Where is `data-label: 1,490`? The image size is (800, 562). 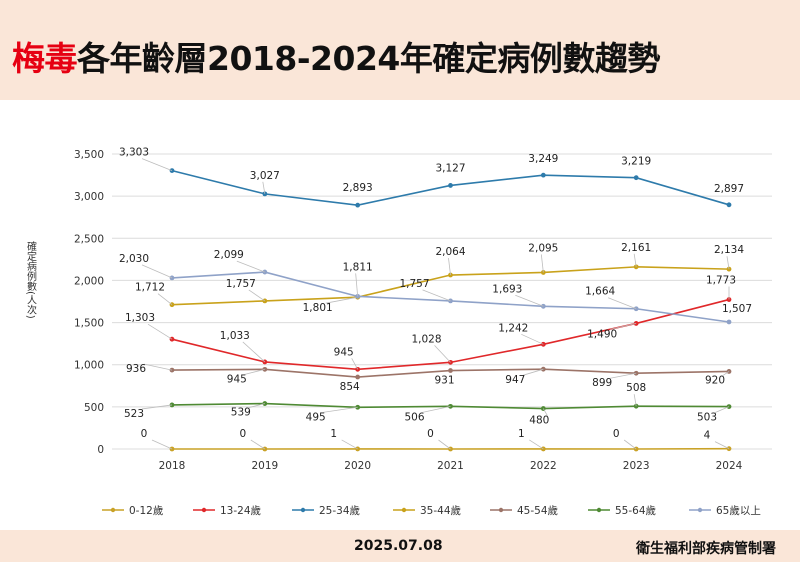 data-label: 1,490 is located at coordinates (602, 334).